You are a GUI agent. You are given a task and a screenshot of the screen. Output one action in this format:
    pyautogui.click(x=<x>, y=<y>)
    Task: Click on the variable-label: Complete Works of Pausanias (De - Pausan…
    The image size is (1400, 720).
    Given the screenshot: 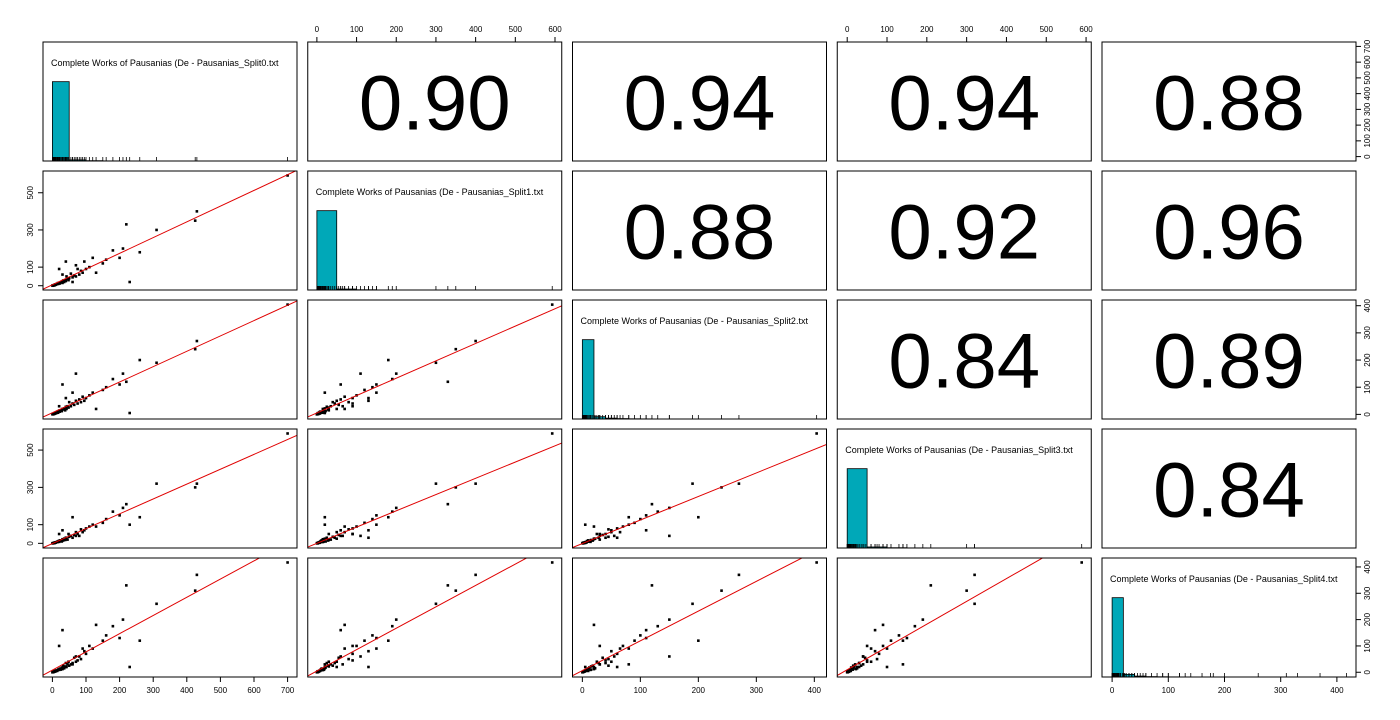 What is the action you would take?
    pyautogui.click(x=1224, y=579)
    